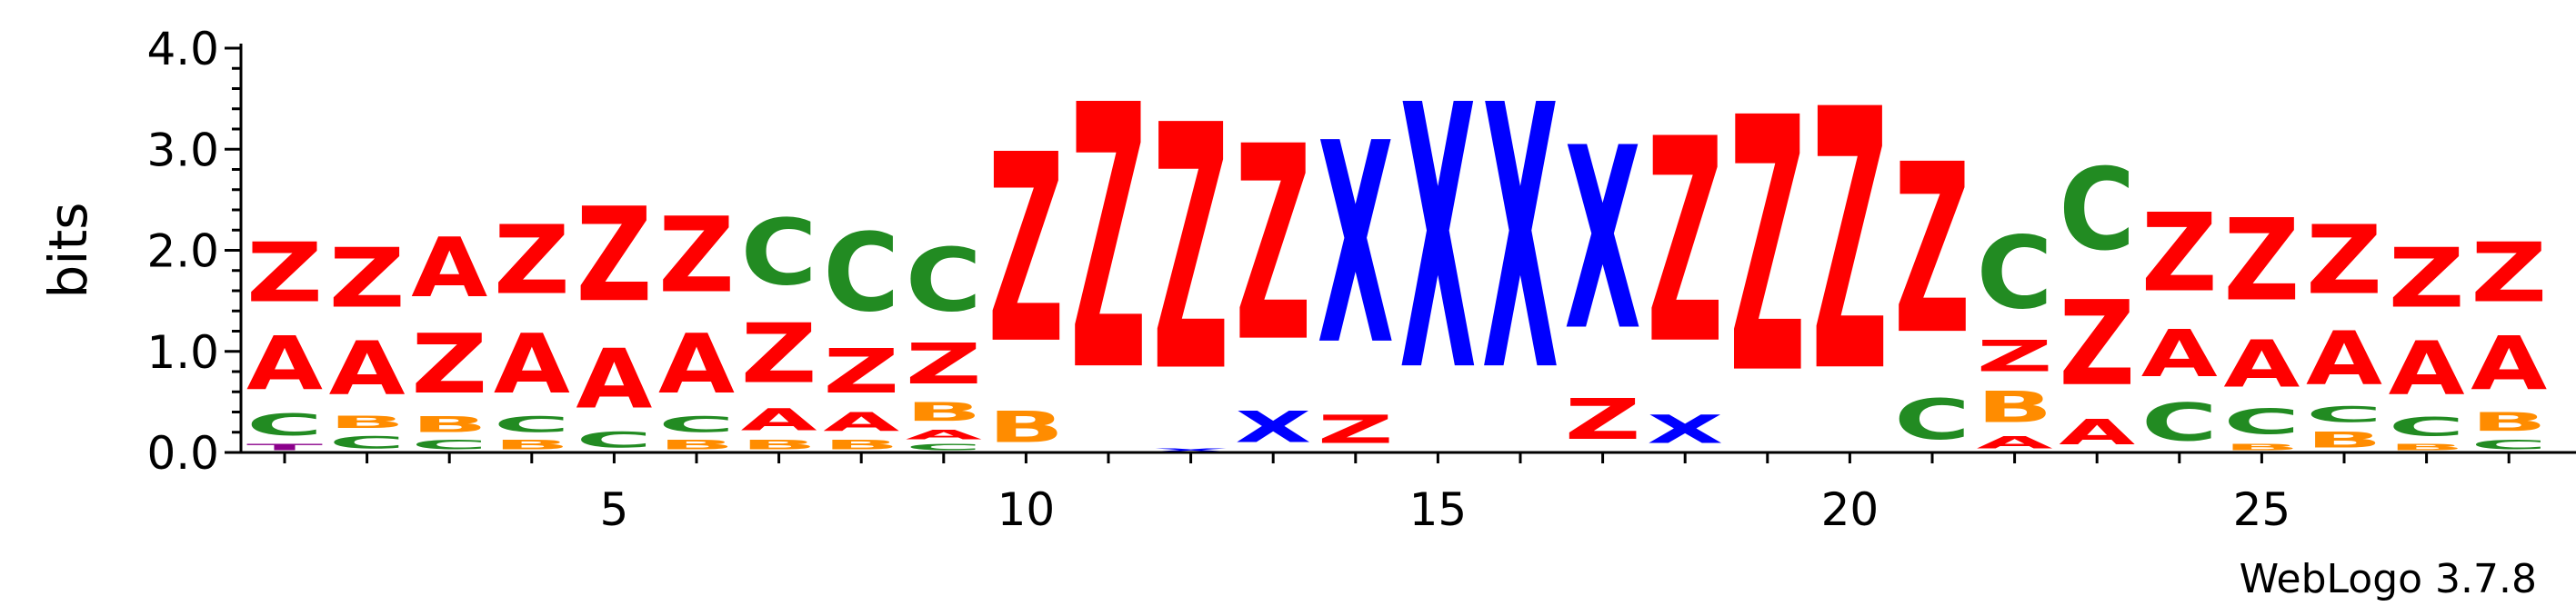  I want to click on logo-glyph-pos3-b: B, so click(449, 425).